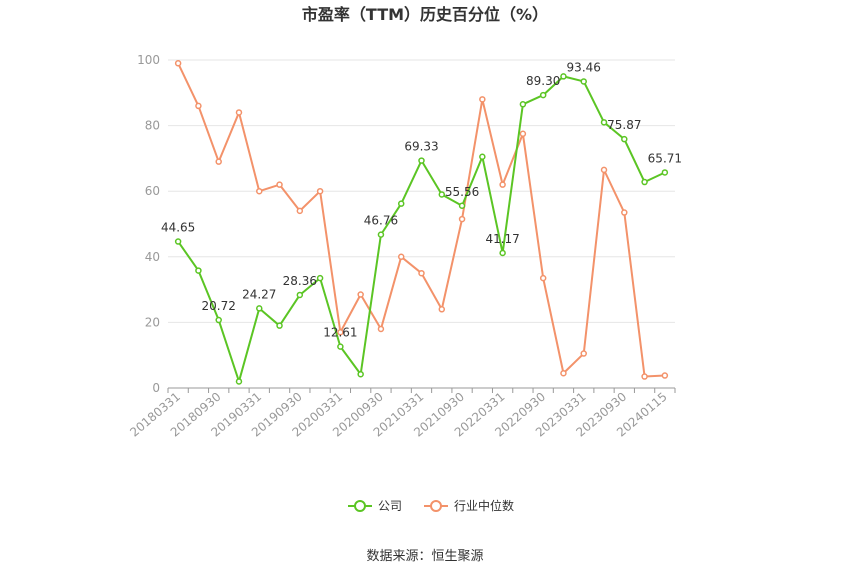  I want to click on y-tick-label: 80, so click(152, 126).